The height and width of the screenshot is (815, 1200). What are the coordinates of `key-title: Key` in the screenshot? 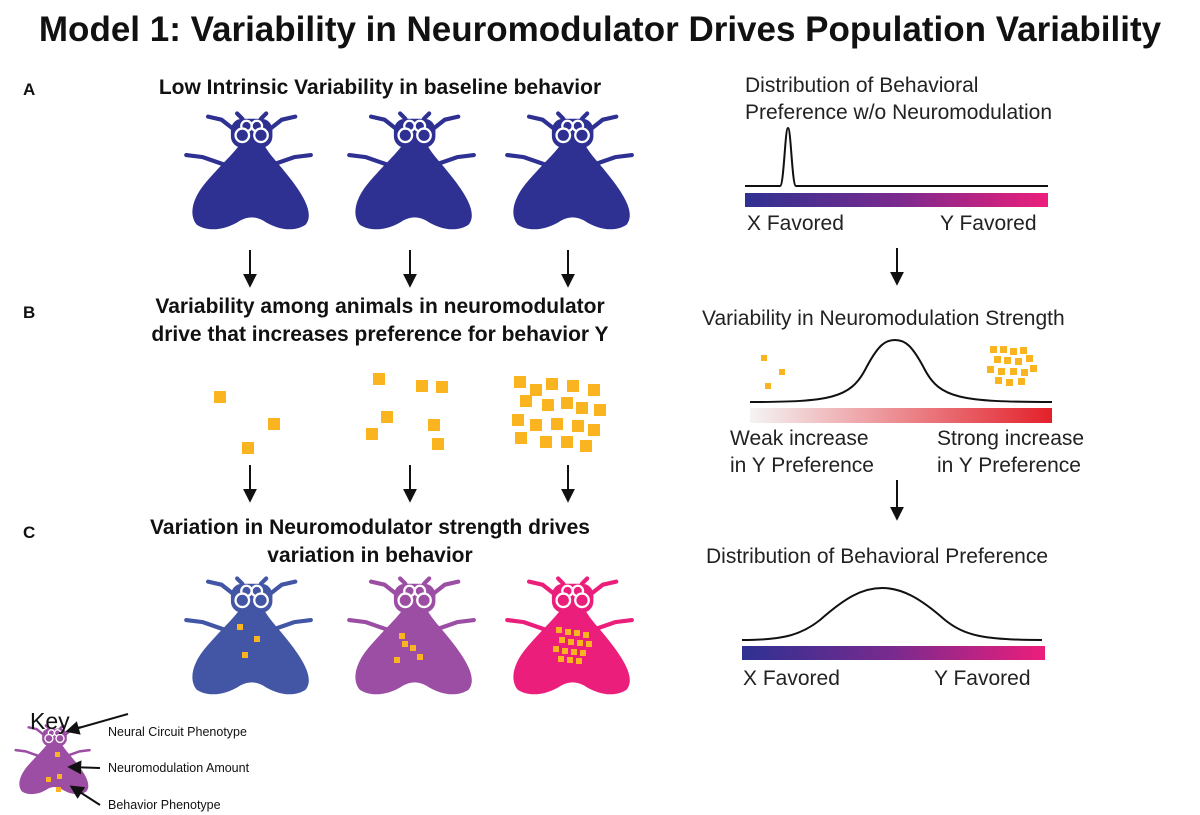 It's located at (50, 721).